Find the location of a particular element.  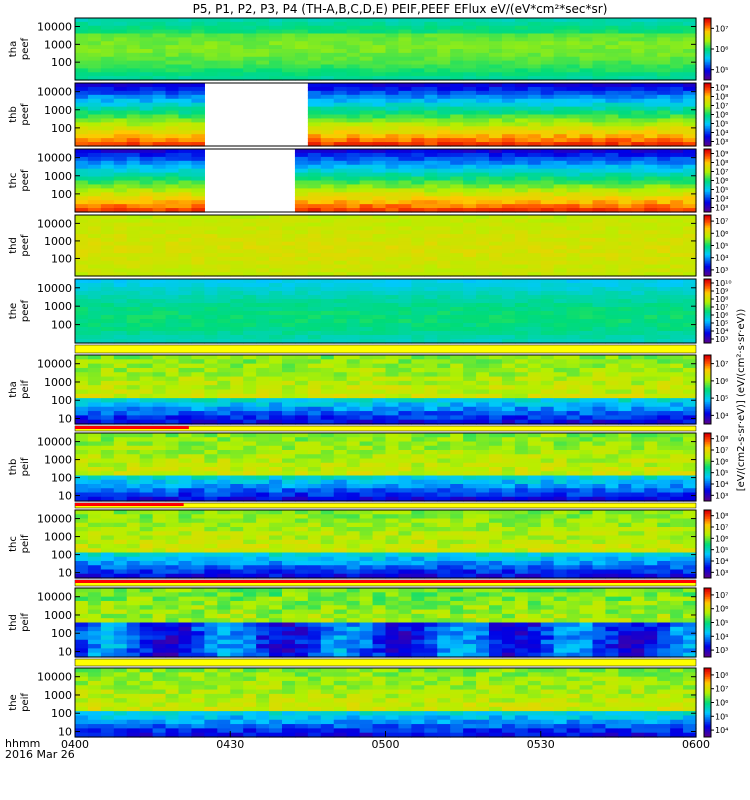

colorbar-tick-label: 10⁵ is located at coordinates (721, 246).